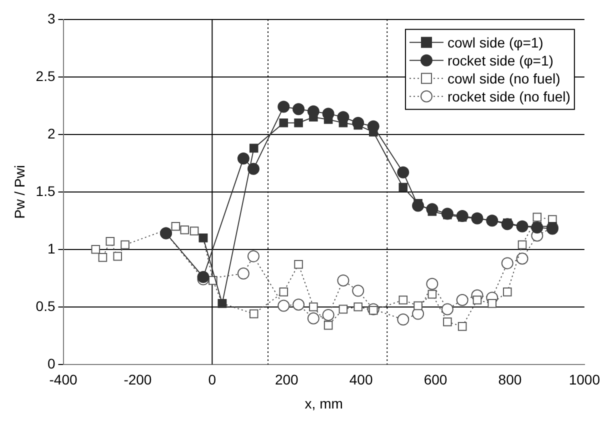 This screenshot has width=611, height=425. What do you see at coordinates (584, 380) in the screenshot?
I see `x-tick-label: 1000` at bounding box center [584, 380].